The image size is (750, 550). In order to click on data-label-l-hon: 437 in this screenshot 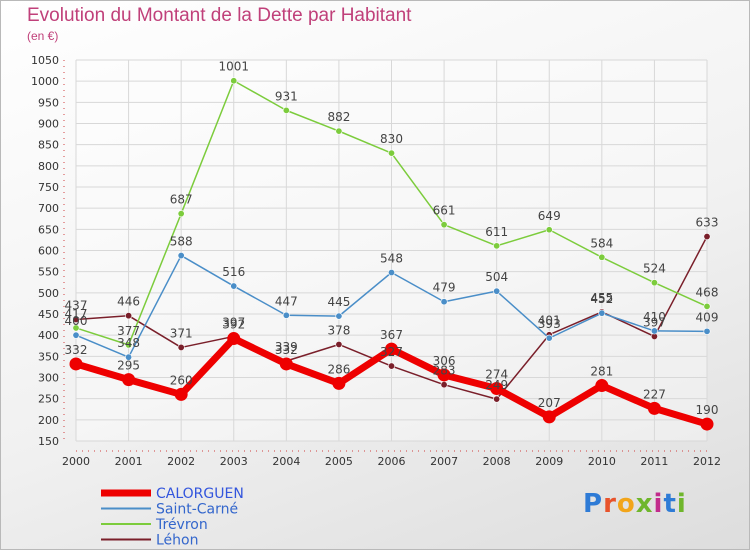, I will do `click(76, 306)`.